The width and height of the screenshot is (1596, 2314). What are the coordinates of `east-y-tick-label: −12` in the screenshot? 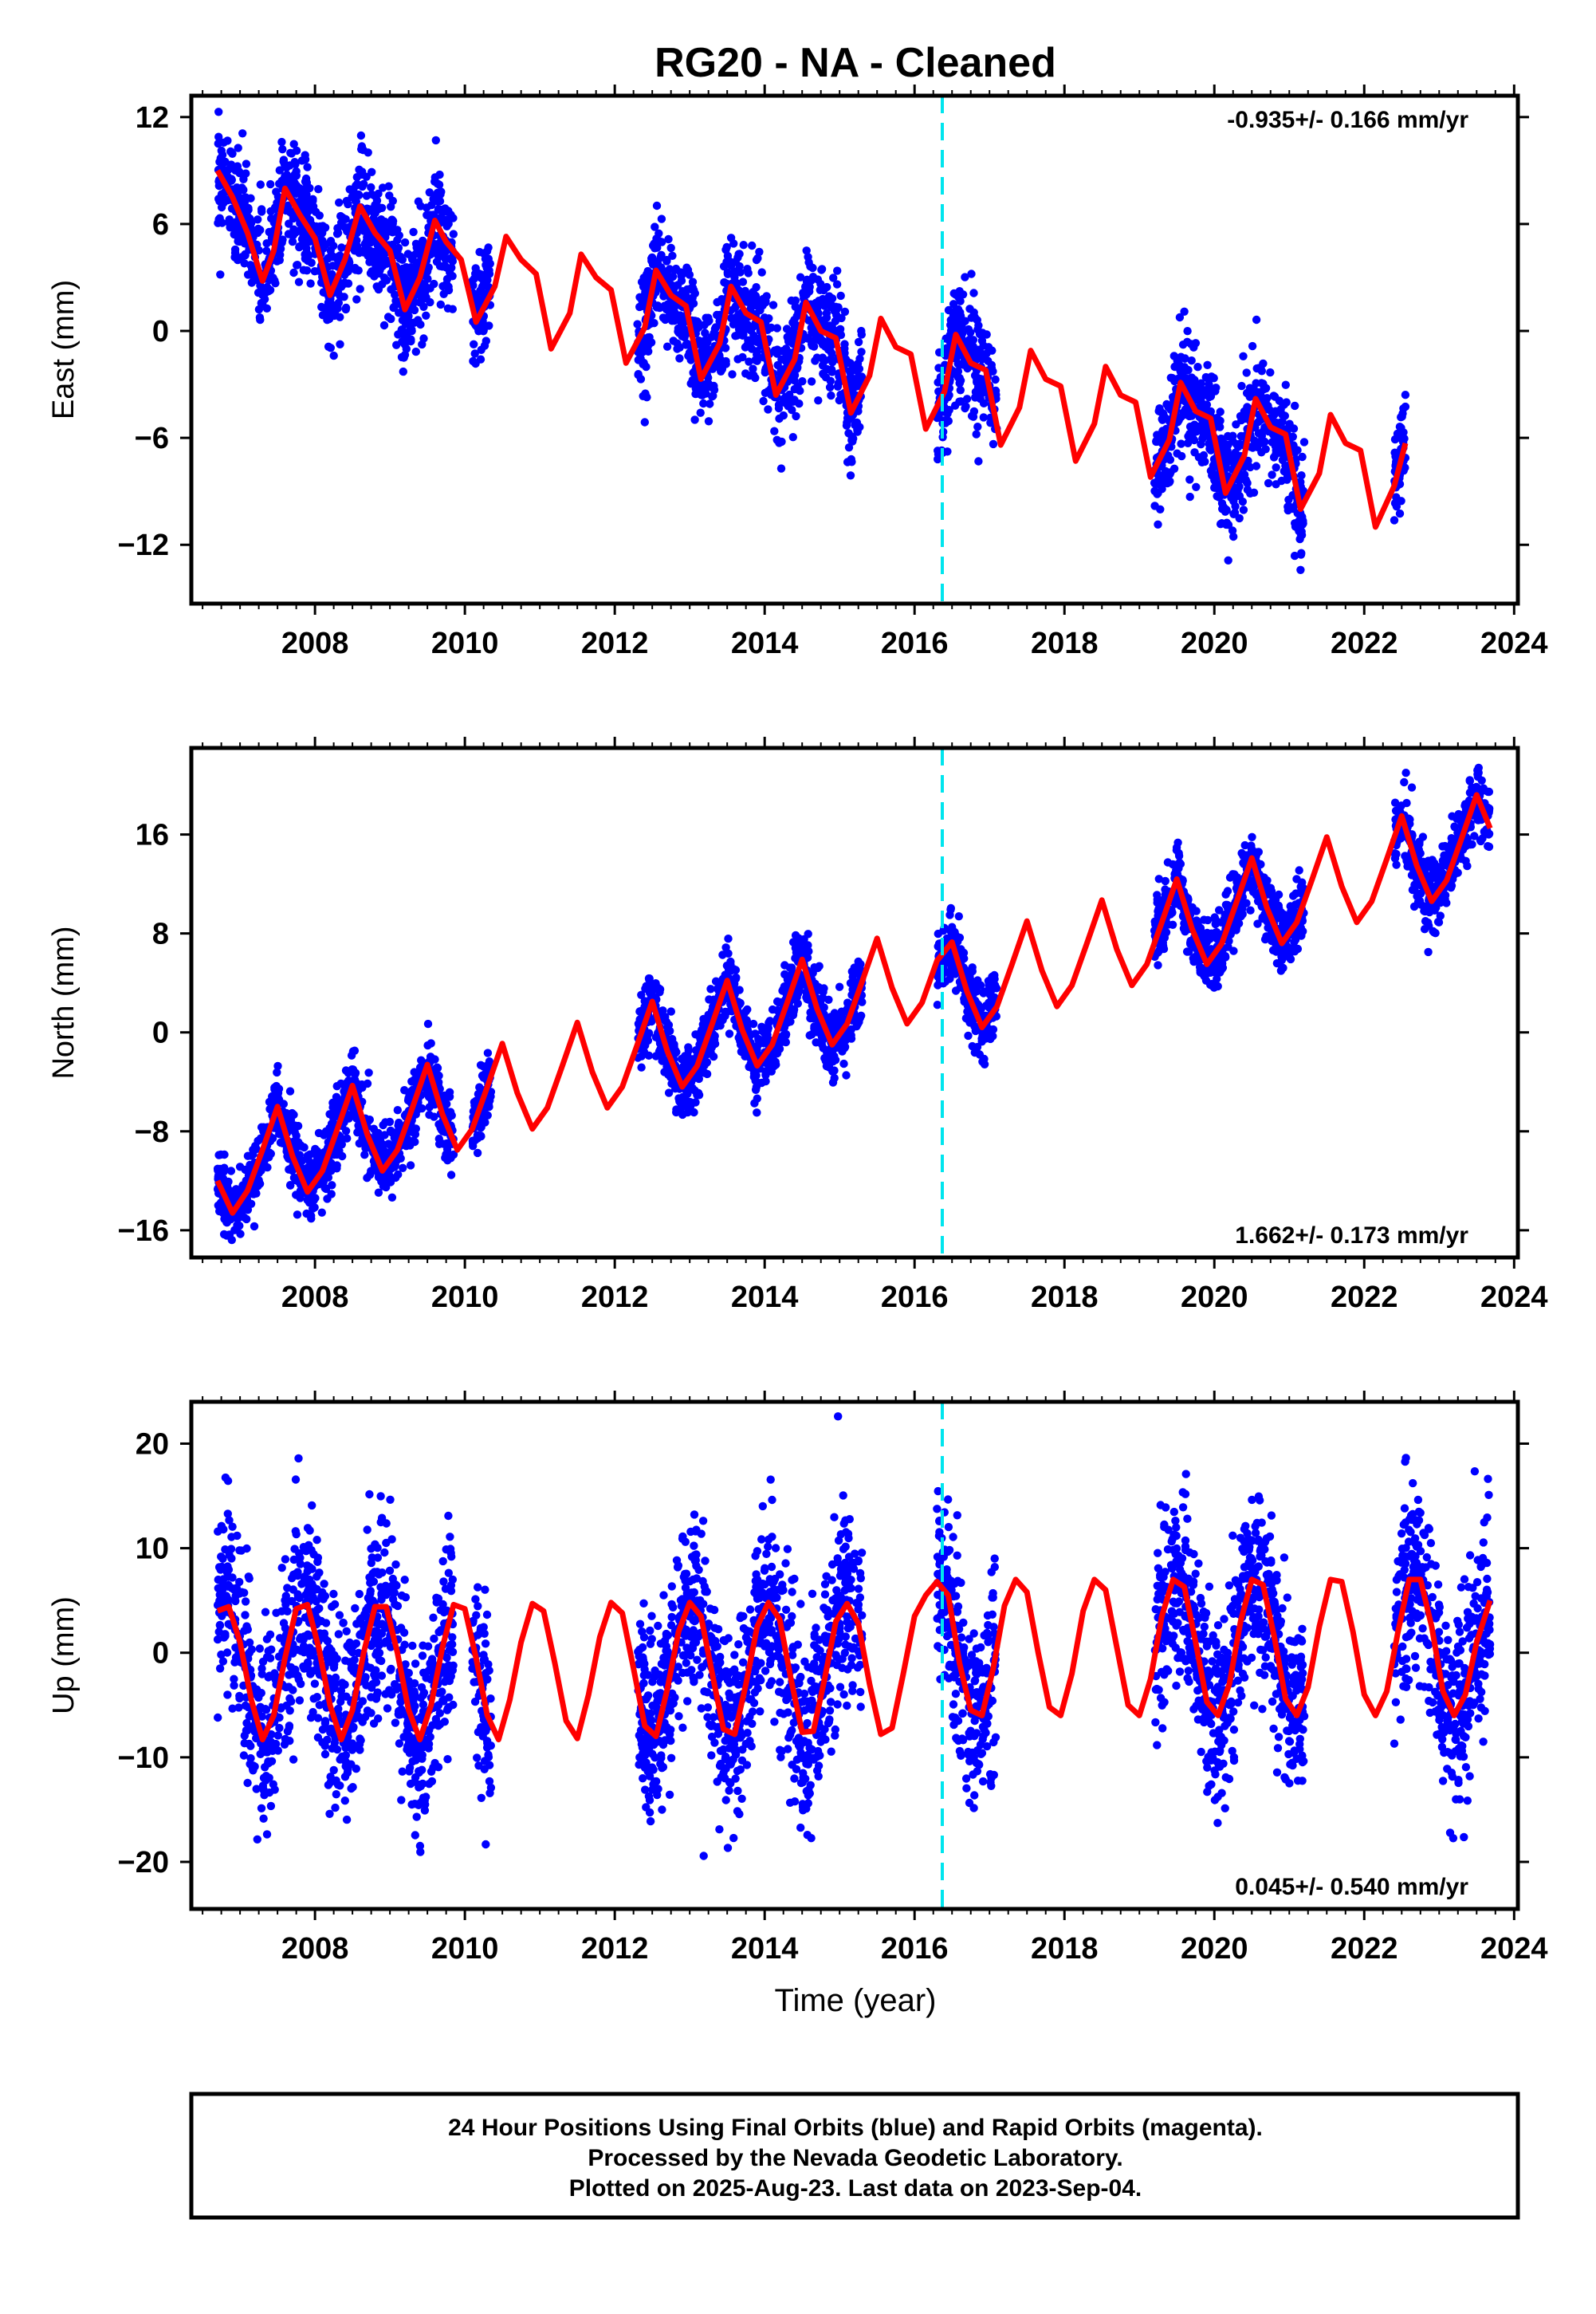 It's located at (143, 546).